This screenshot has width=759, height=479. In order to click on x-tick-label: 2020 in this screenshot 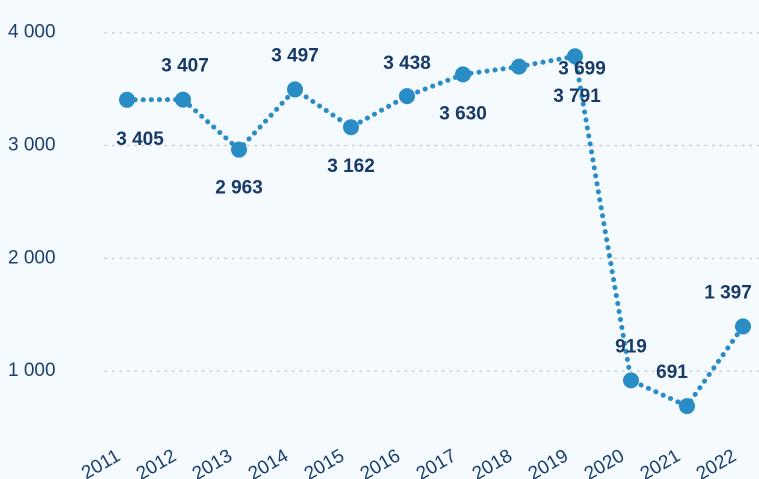, I will do `click(604, 462)`.